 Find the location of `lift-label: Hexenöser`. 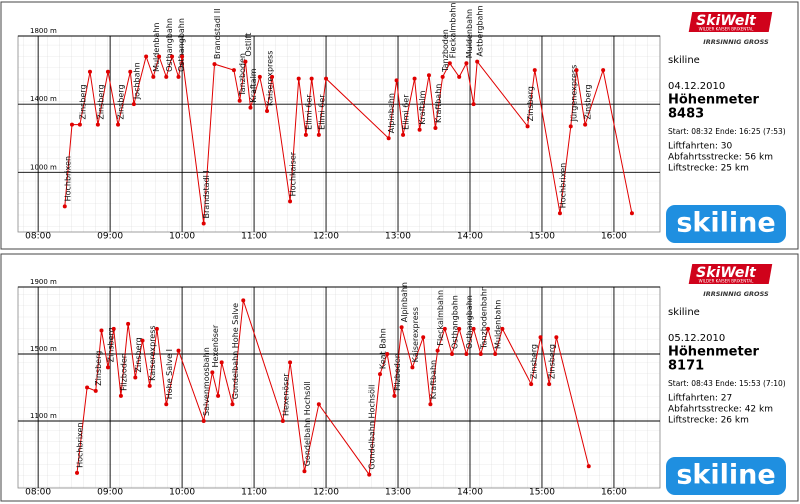

lift-label: Hexenöser is located at coordinates (285, 394).